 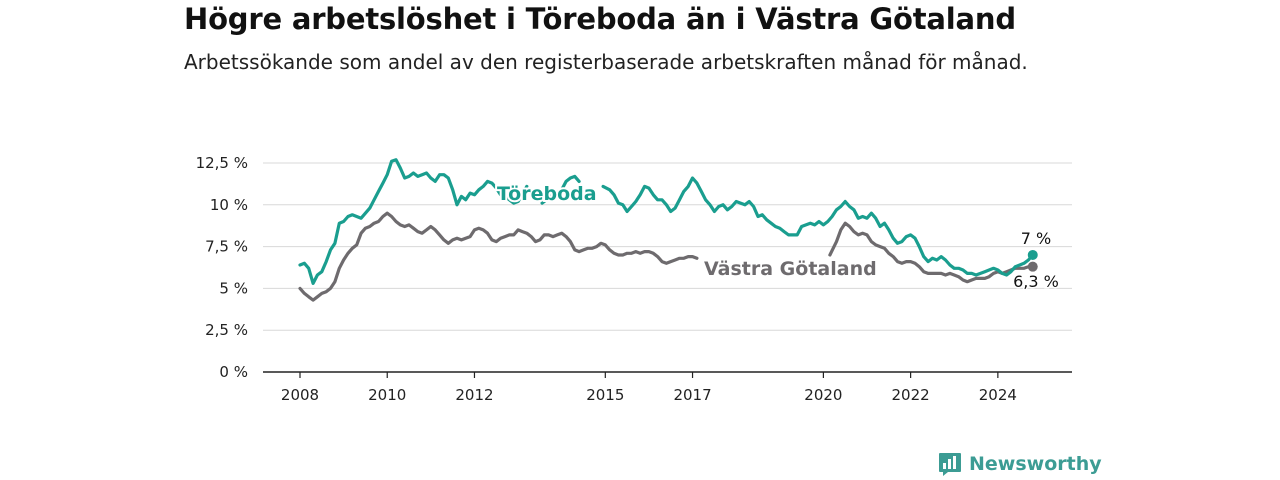 I want to click on y-axis-ticks: 0 % 2,5 % 5 % 7,5 % 10 % 12,5 %, so click(x=222, y=267).